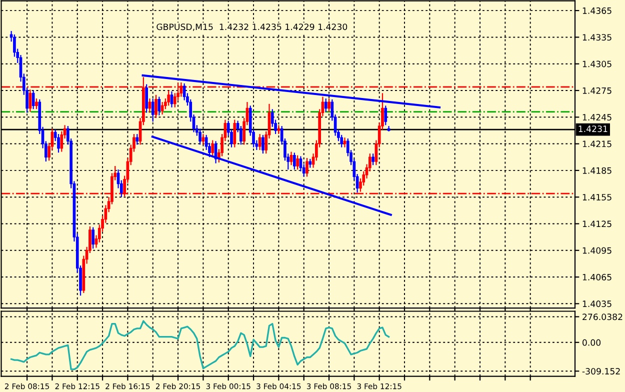 The image size is (625, 392). I want to click on y-tick-label: 1.4155, so click(597, 197).